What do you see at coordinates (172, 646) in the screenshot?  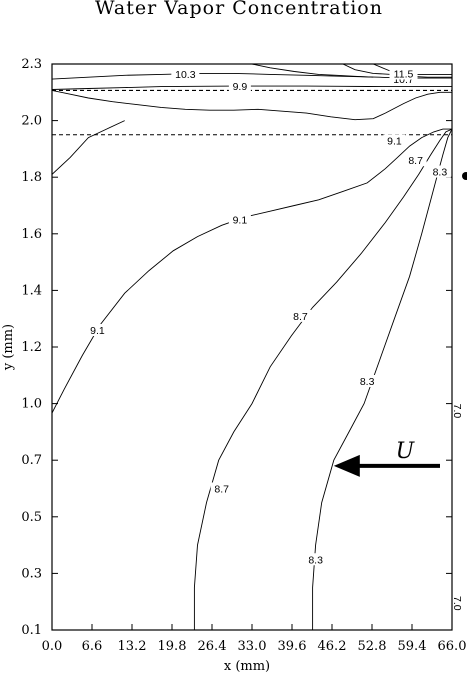 I see `x-tick-label: 19.8` at bounding box center [172, 646].